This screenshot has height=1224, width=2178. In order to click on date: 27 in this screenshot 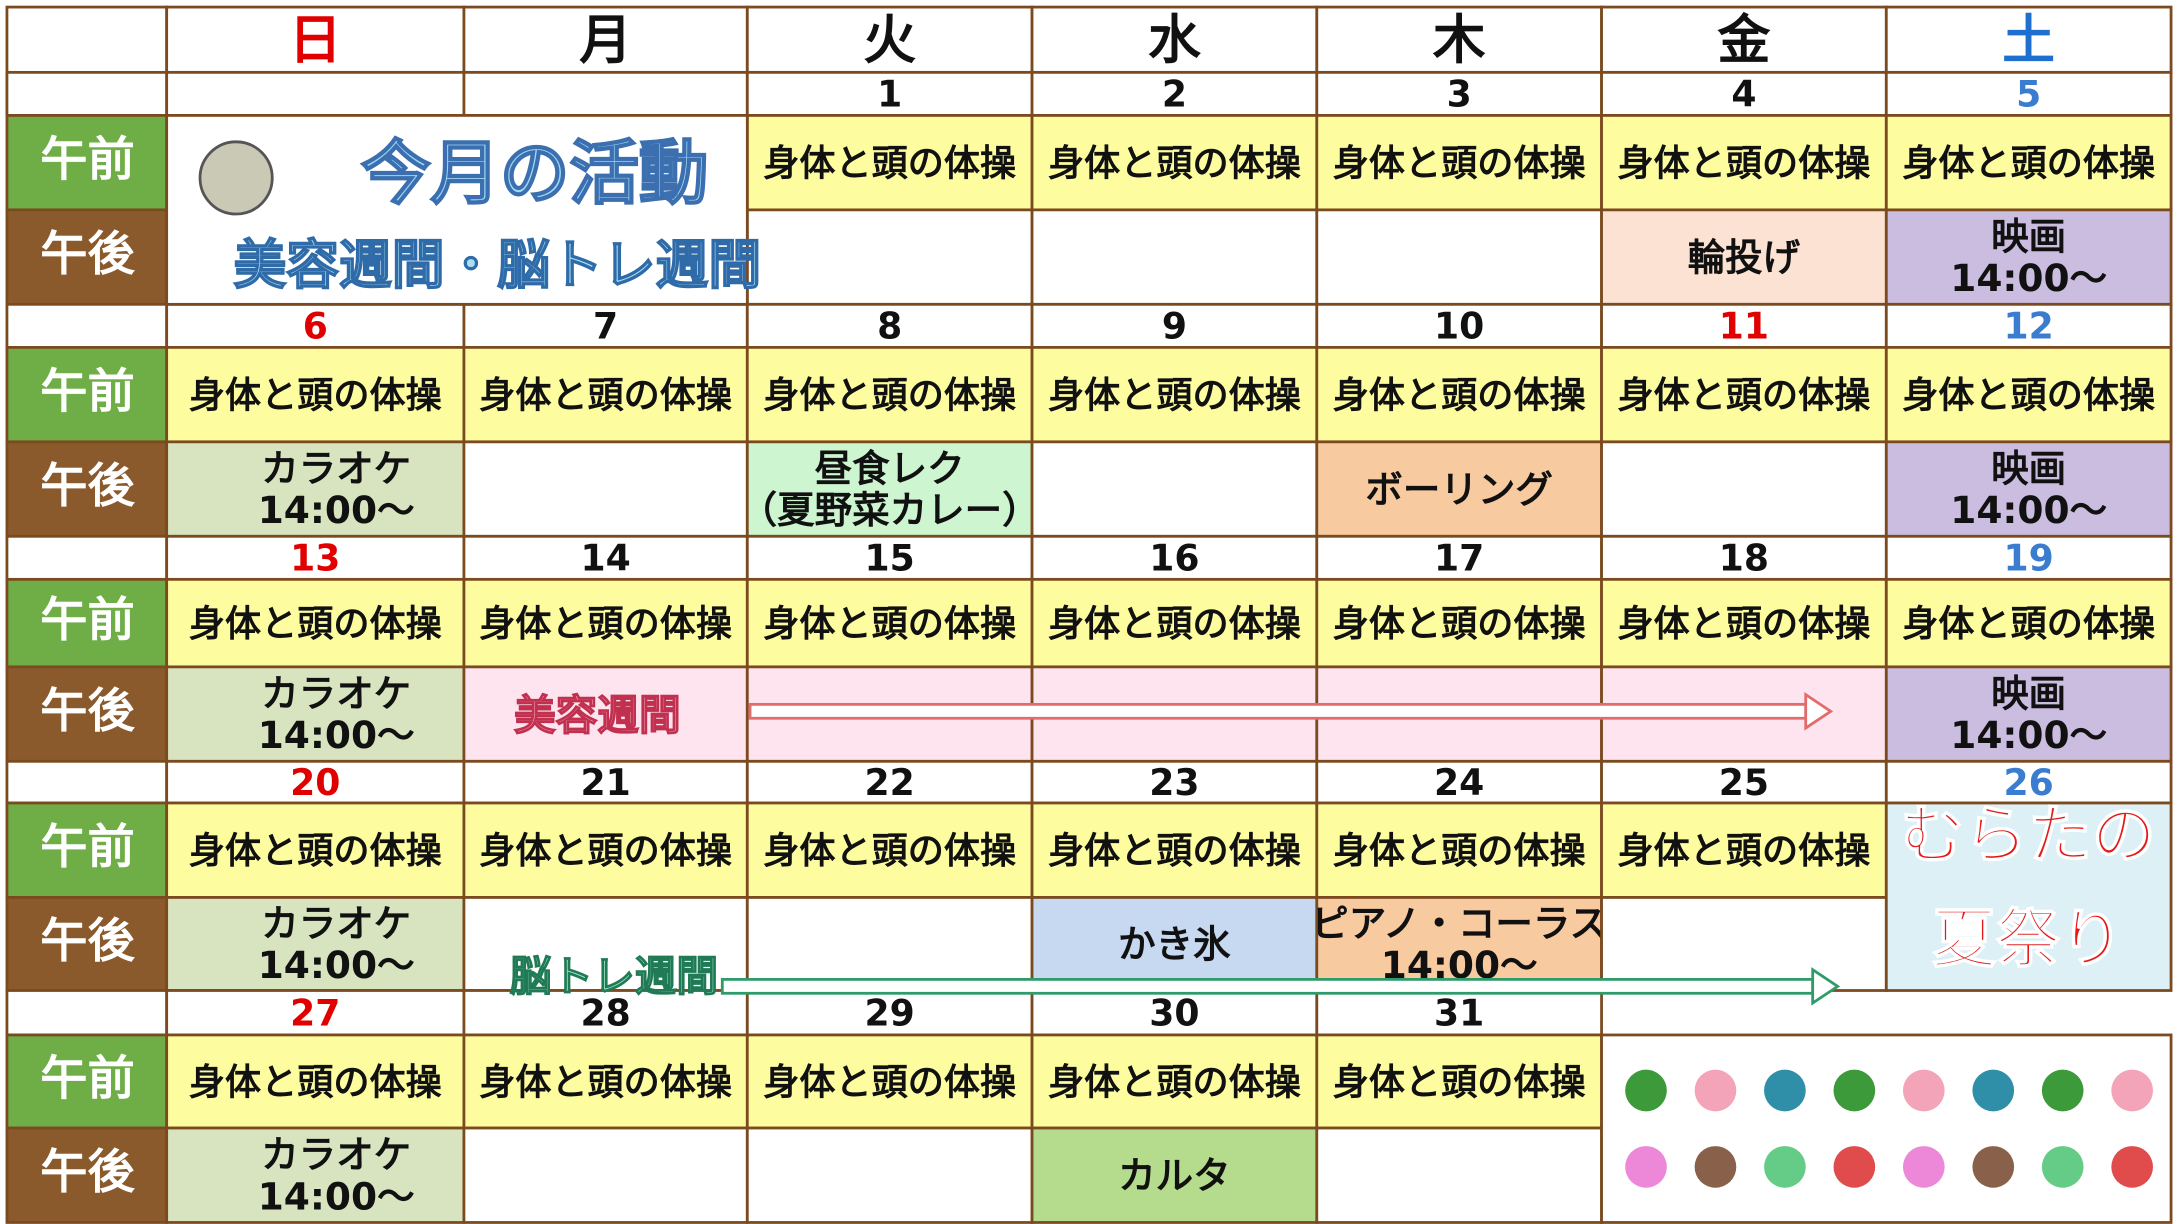, I will do `click(315, 1013)`.